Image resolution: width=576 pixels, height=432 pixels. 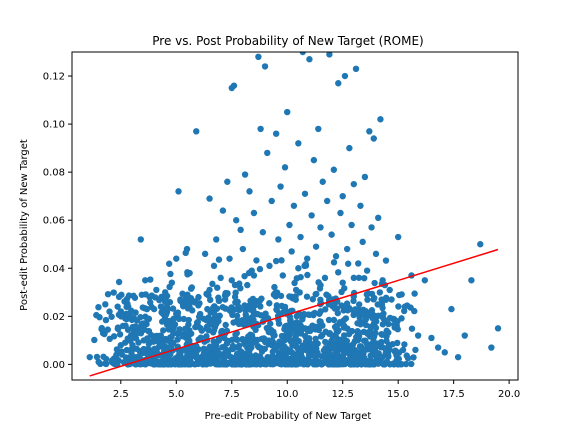 I want to click on y-tick-label: 0.08, so click(x=54, y=173).